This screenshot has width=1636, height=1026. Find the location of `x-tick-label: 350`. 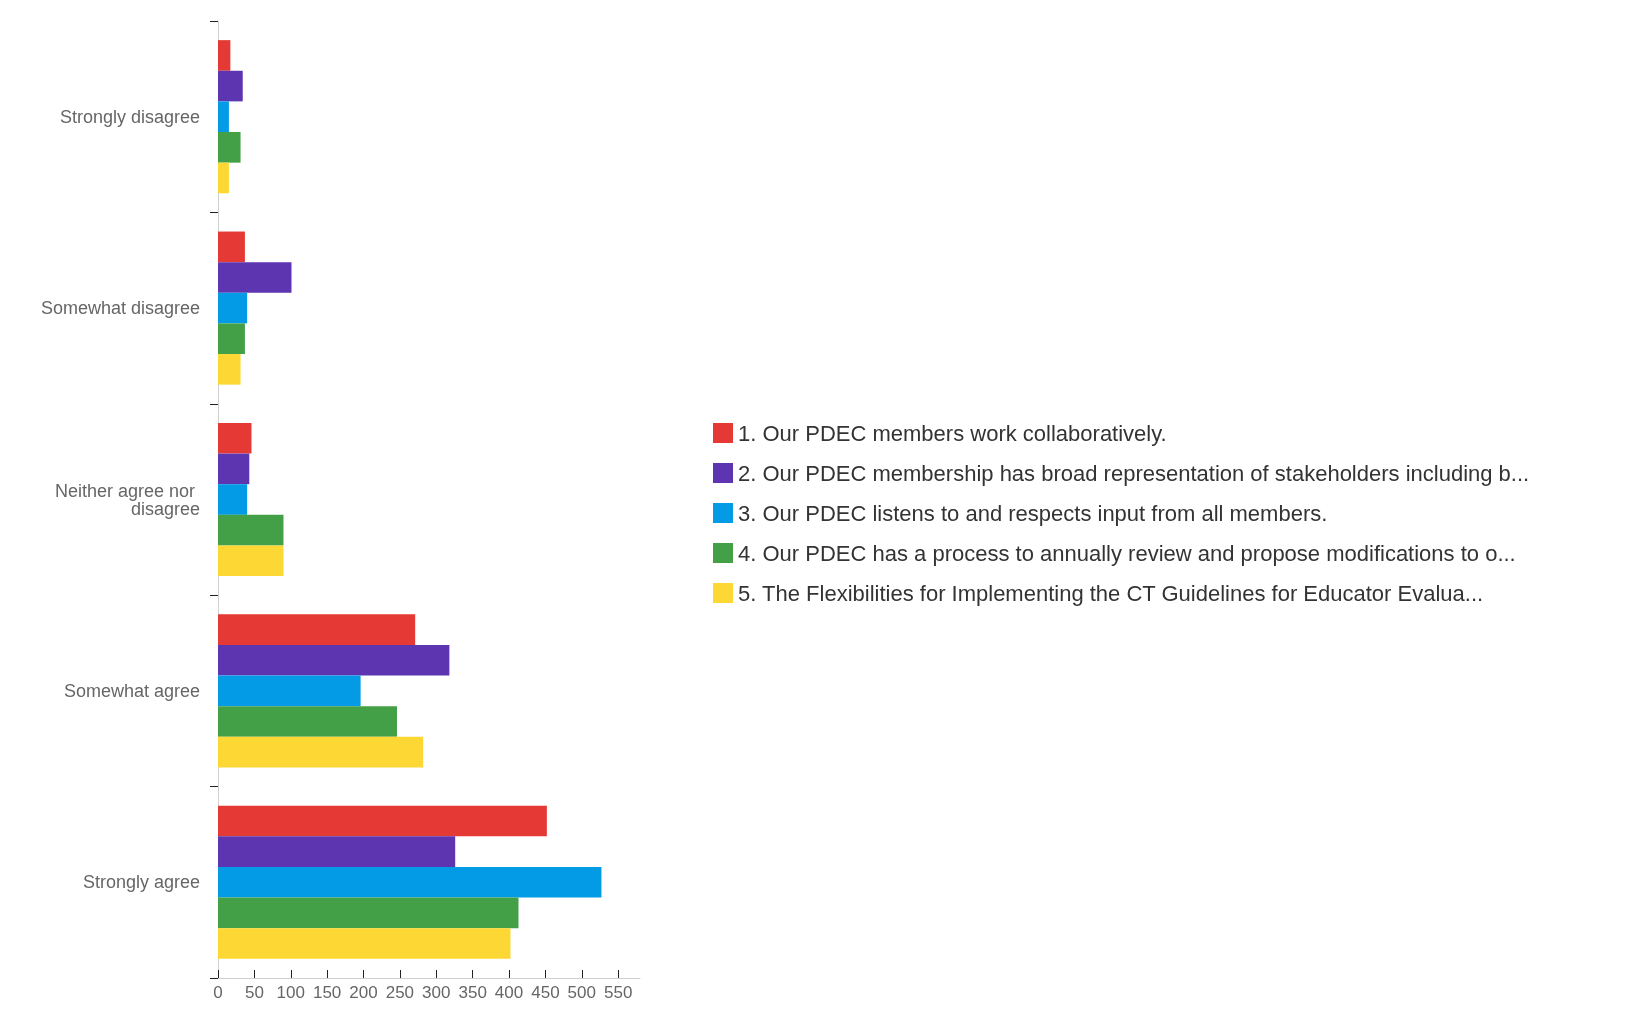

x-tick-label: 350 is located at coordinates (472, 992).